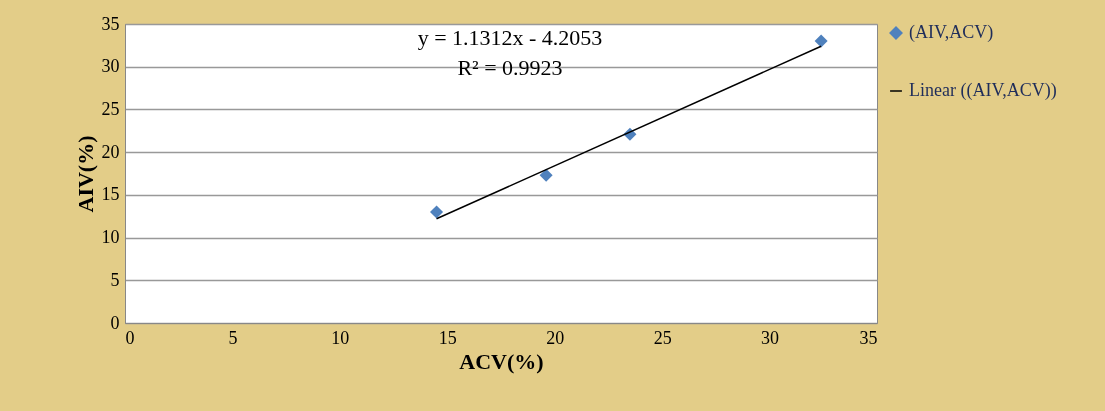 The image size is (1105, 411). What do you see at coordinates (340, 337) in the screenshot?
I see `x-tick-label: 10` at bounding box center [340, 337].